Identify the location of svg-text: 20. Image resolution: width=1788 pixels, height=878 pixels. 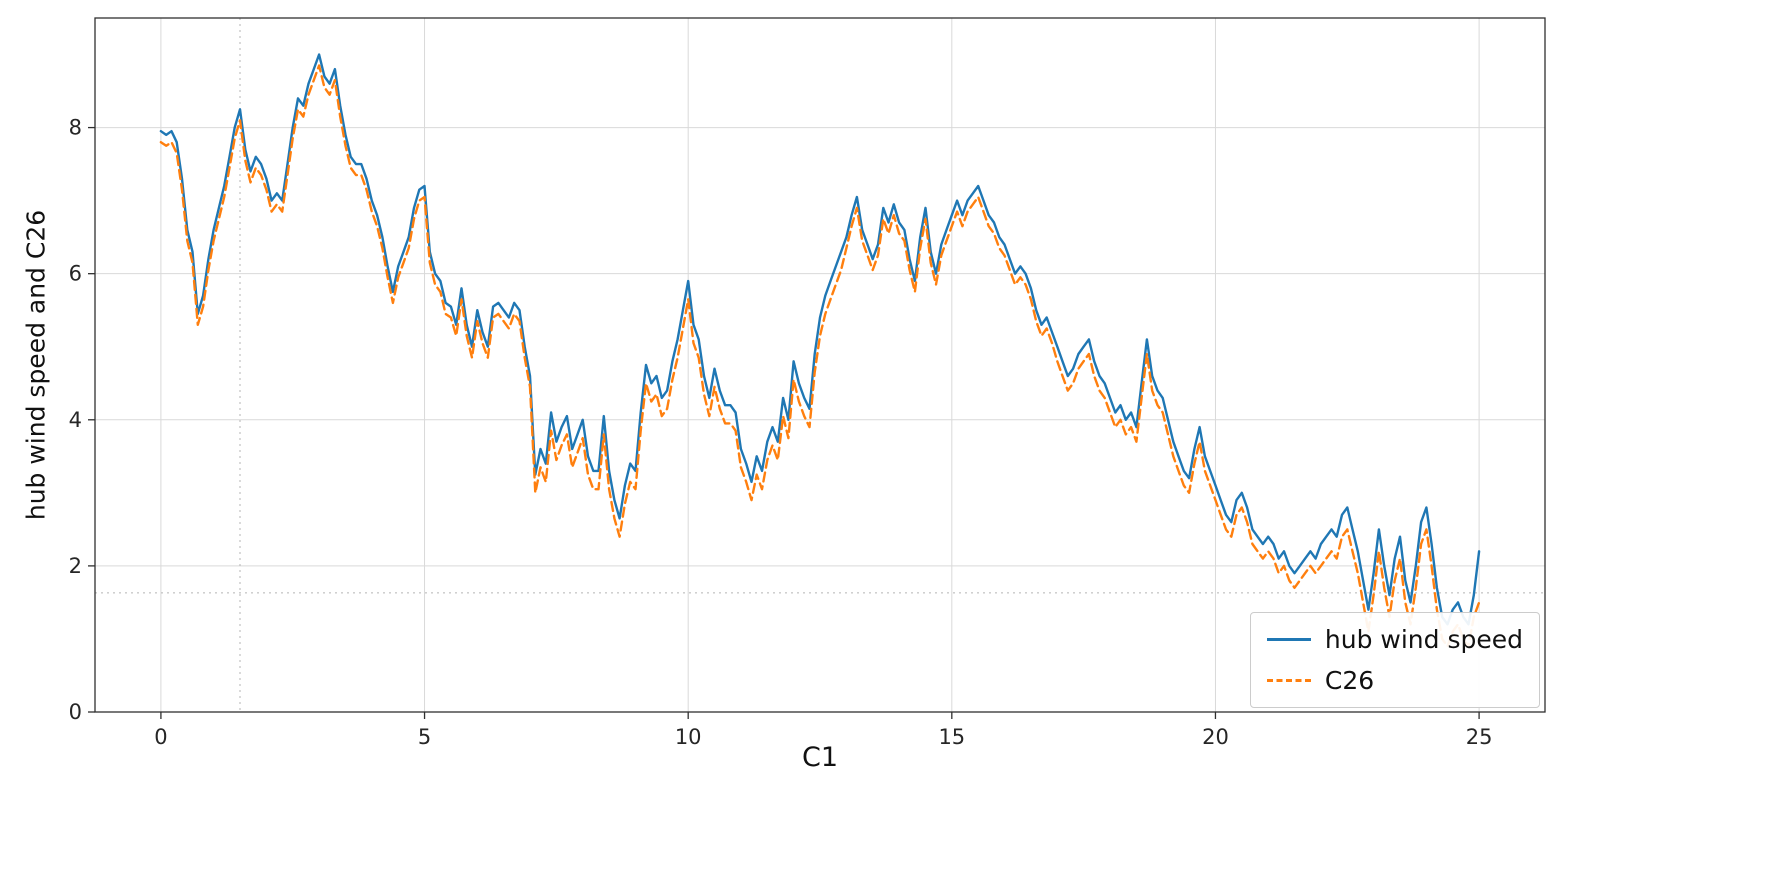
(1215, 737).